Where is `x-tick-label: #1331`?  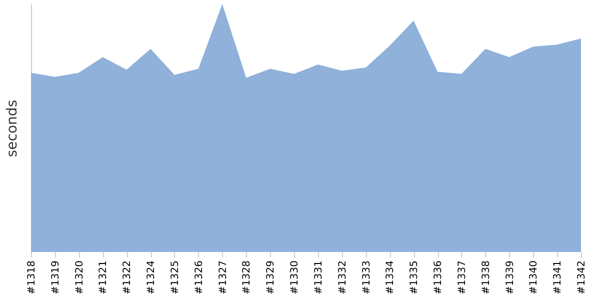 x-tick-label: #1331 is located at coordinates (318, 277).